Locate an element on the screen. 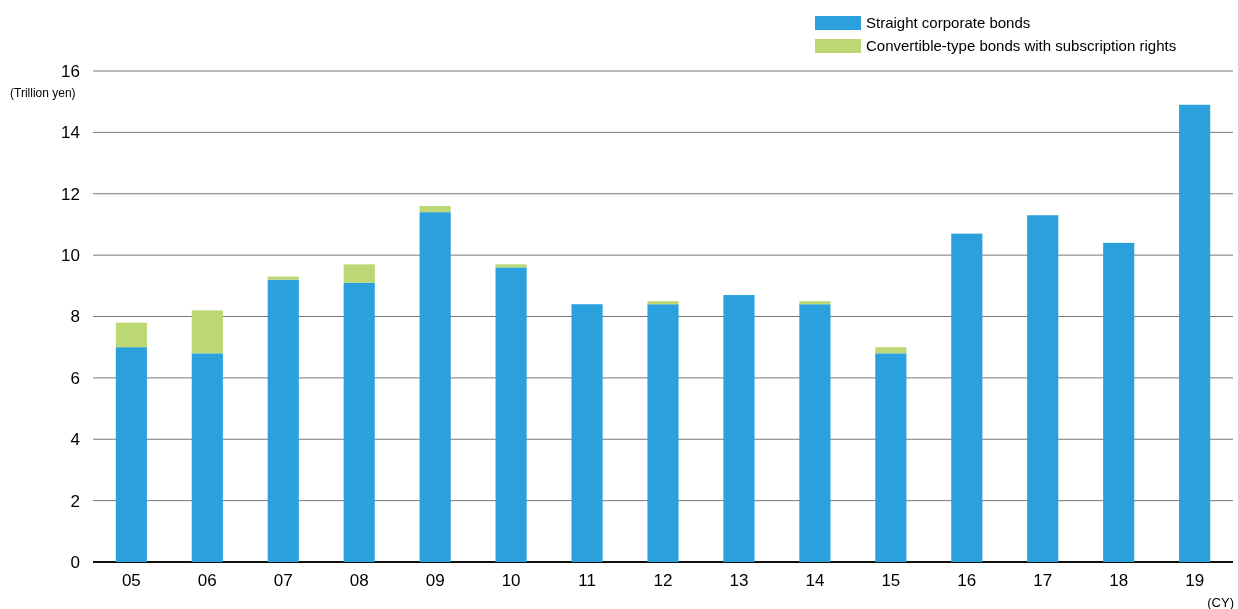 This screenshot has height=609, width=1238. x-tick-label: 14 is located at coordinates (815, 580).